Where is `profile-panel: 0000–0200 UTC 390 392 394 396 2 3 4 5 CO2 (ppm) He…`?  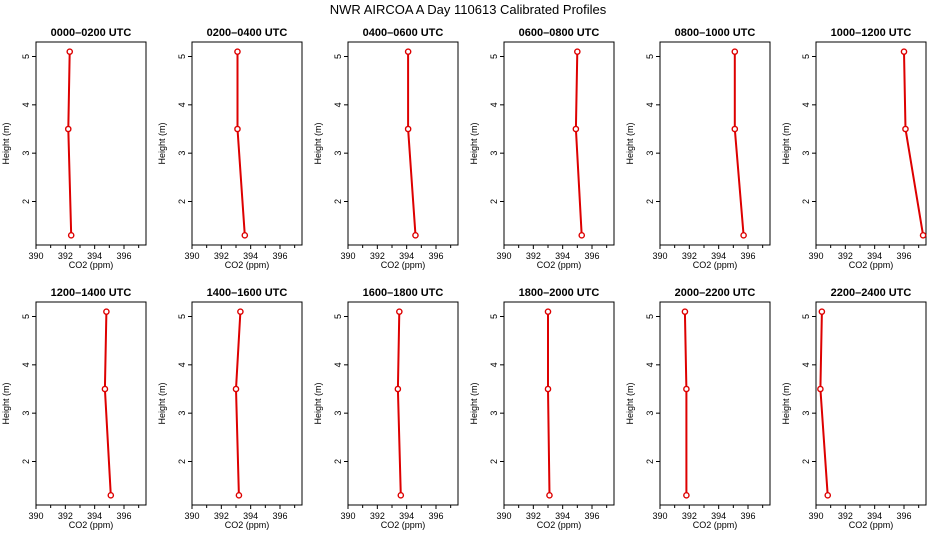
profile-panel: 0000–0200 UTC 390 392 394 396 2 3 4 5 CO2 (ppm) He… is located at coordinates (74, 148).